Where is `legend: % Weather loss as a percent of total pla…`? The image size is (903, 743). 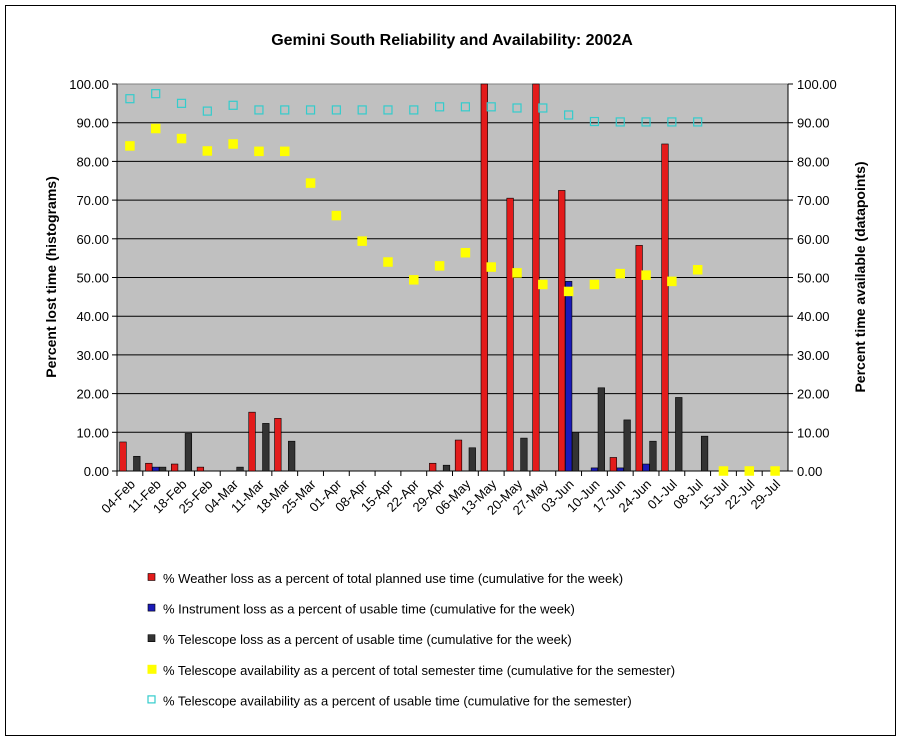 legend: % Weather loss as a percent of total pla… is located at coordinates (411, 639).